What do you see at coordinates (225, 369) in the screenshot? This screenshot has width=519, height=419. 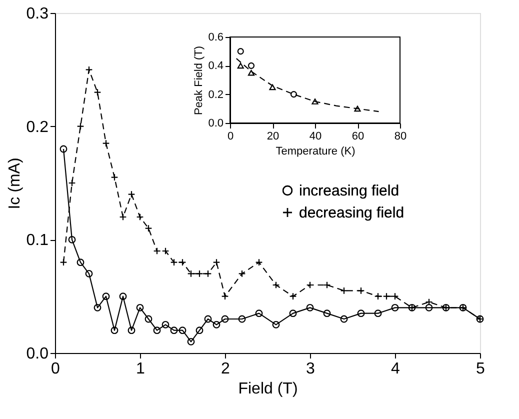 I see `x-tick-label: 2` at bounding box center [225, 369].